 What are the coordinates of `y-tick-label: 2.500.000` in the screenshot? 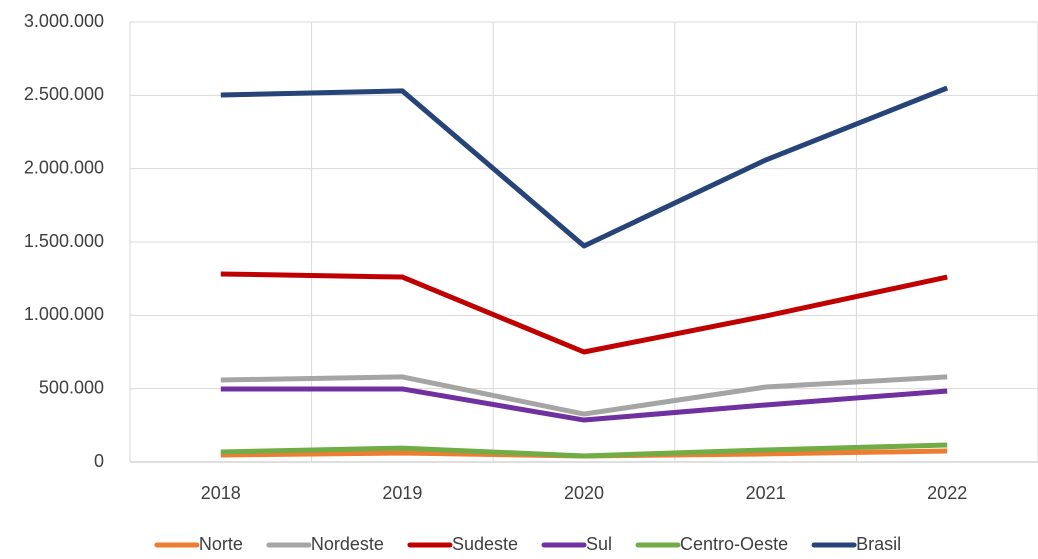 It's located at (64, 94).